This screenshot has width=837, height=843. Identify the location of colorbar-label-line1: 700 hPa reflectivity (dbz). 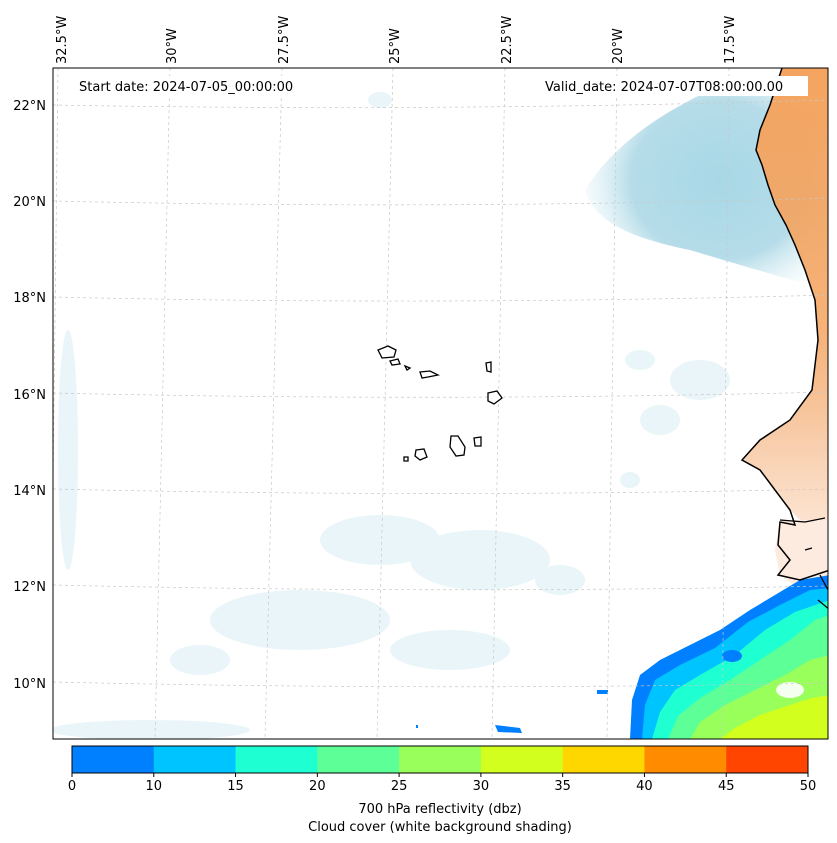
(439, 809).